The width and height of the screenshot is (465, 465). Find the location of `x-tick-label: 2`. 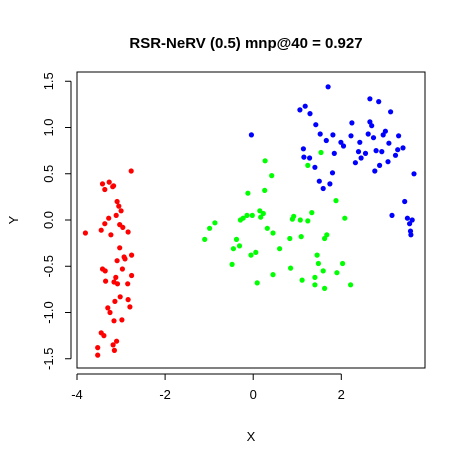

x-tick-label: 2 is located at coordinates (341, 394).